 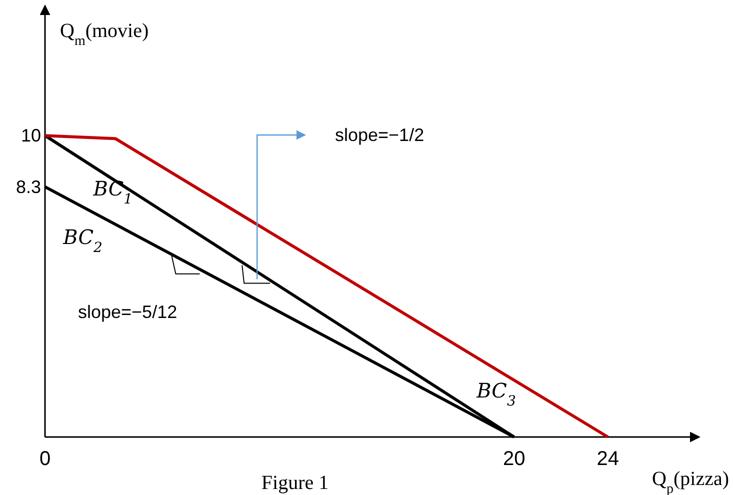 What do you see at coordinates (379, 135) in the screenshot?
I see `annotation: slope=−1/2` at bounding box center [379, 135].